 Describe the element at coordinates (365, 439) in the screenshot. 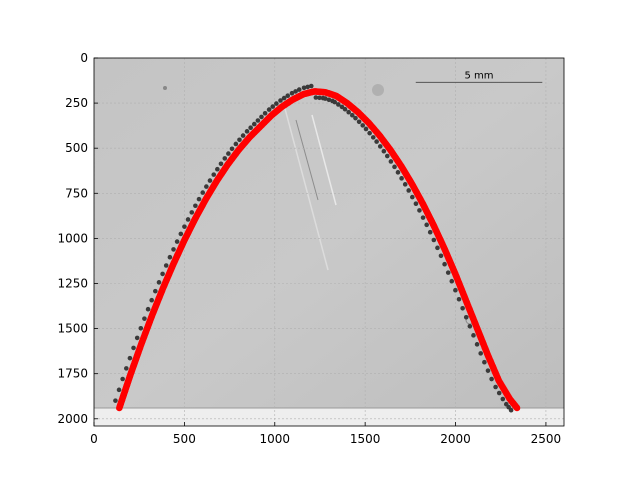

I see `x-tick-label: 1500` at that location.